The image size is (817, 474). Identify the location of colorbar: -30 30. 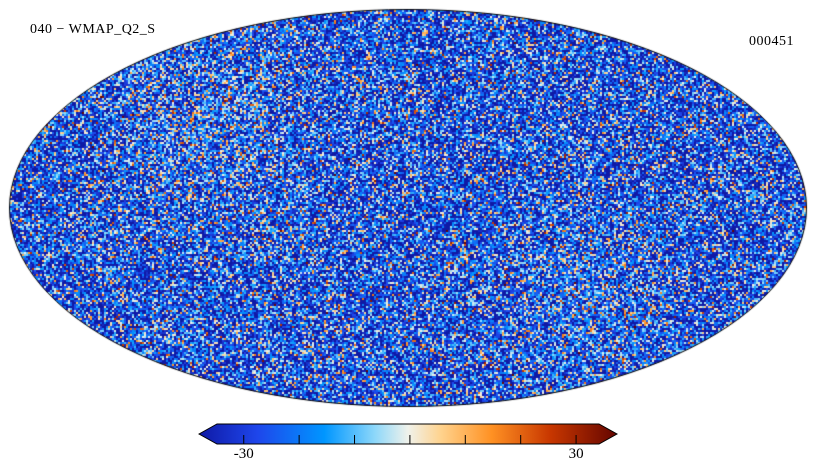
(408, 447).